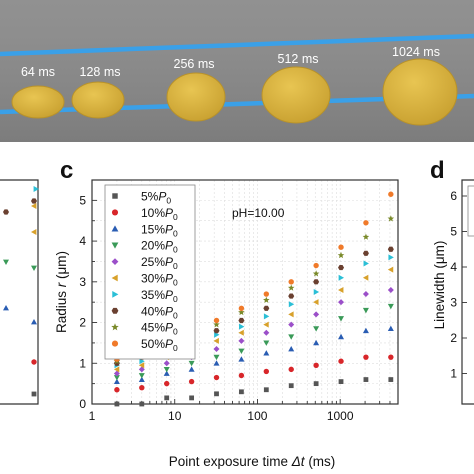 The width and height of the screenshot is (474, 474). Describe the element at coordinates (61, 292) in the screenshot. I see `y-axis-label: Radius r (μm)` at that location.